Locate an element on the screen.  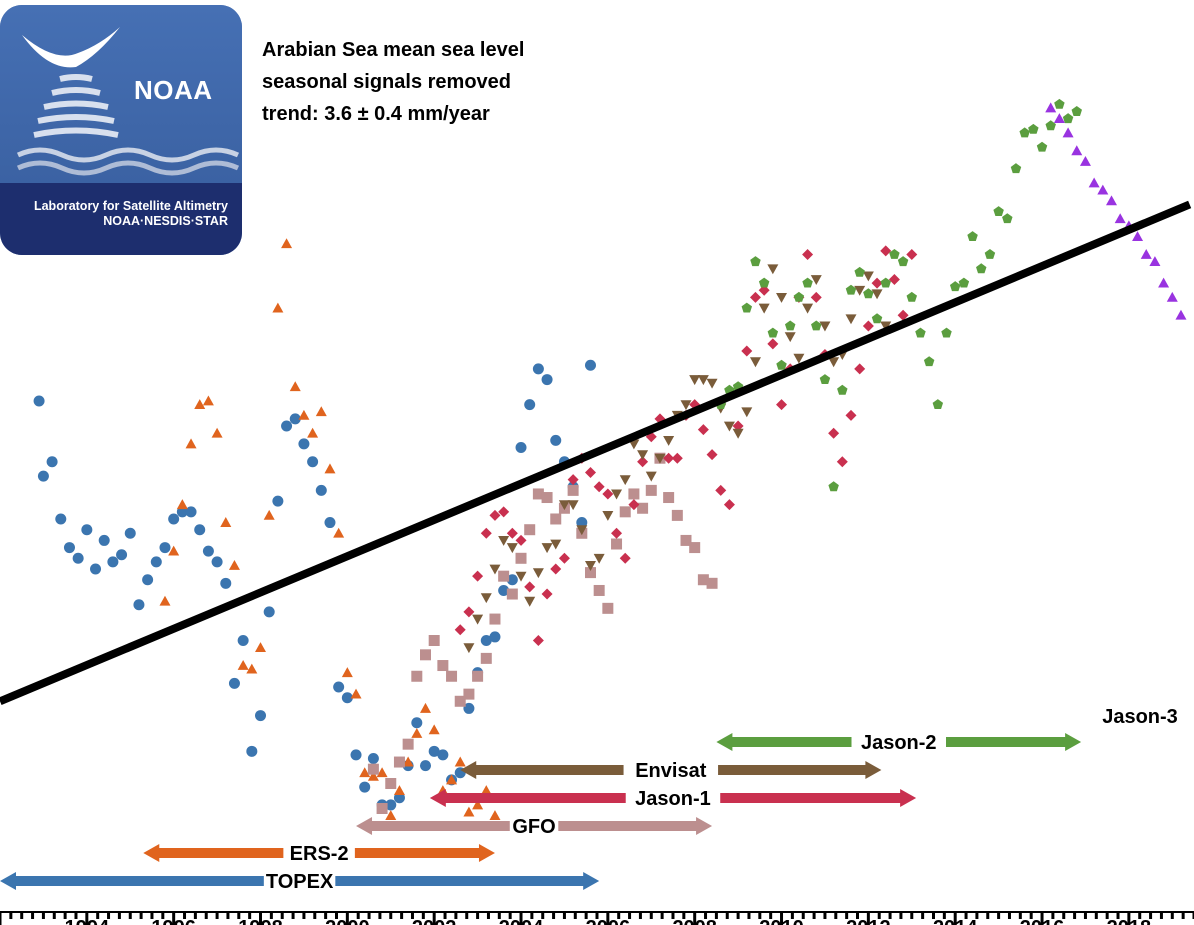
x-tick-label: 2006 is located at coordinates (608, 921).